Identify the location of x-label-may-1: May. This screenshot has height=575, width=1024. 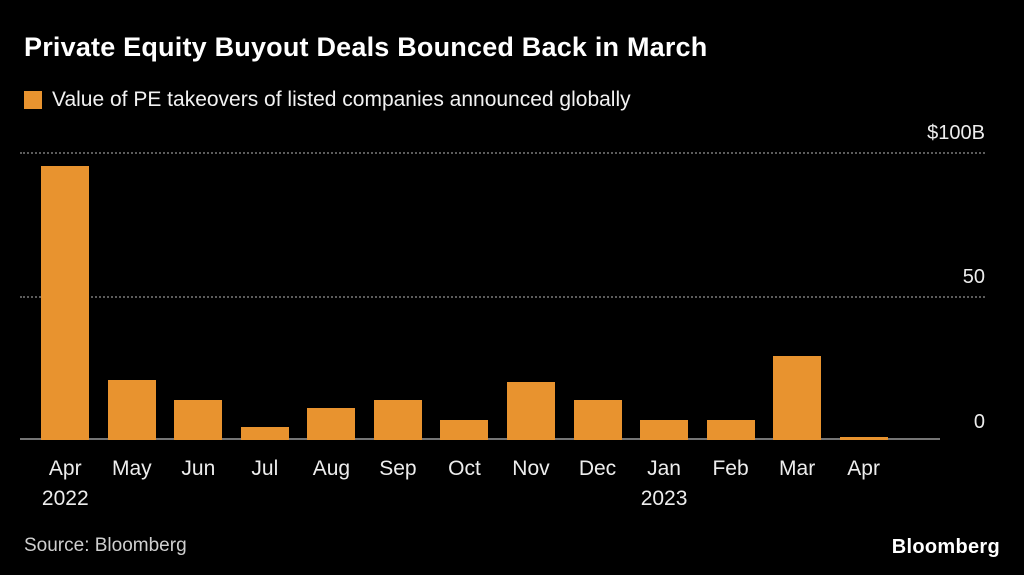
(131, 468).